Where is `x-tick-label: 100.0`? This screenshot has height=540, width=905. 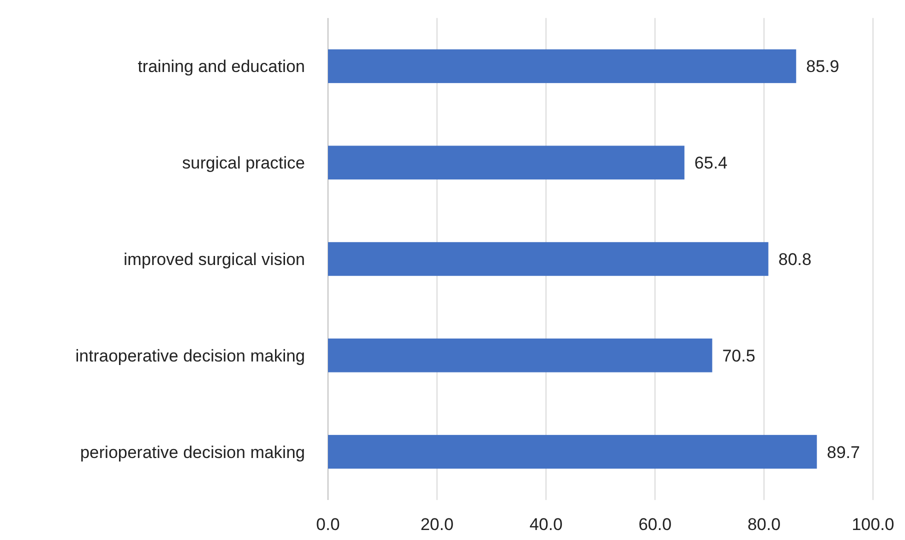 x-tick-label: 100.0 is located at coordinates (873, 524).